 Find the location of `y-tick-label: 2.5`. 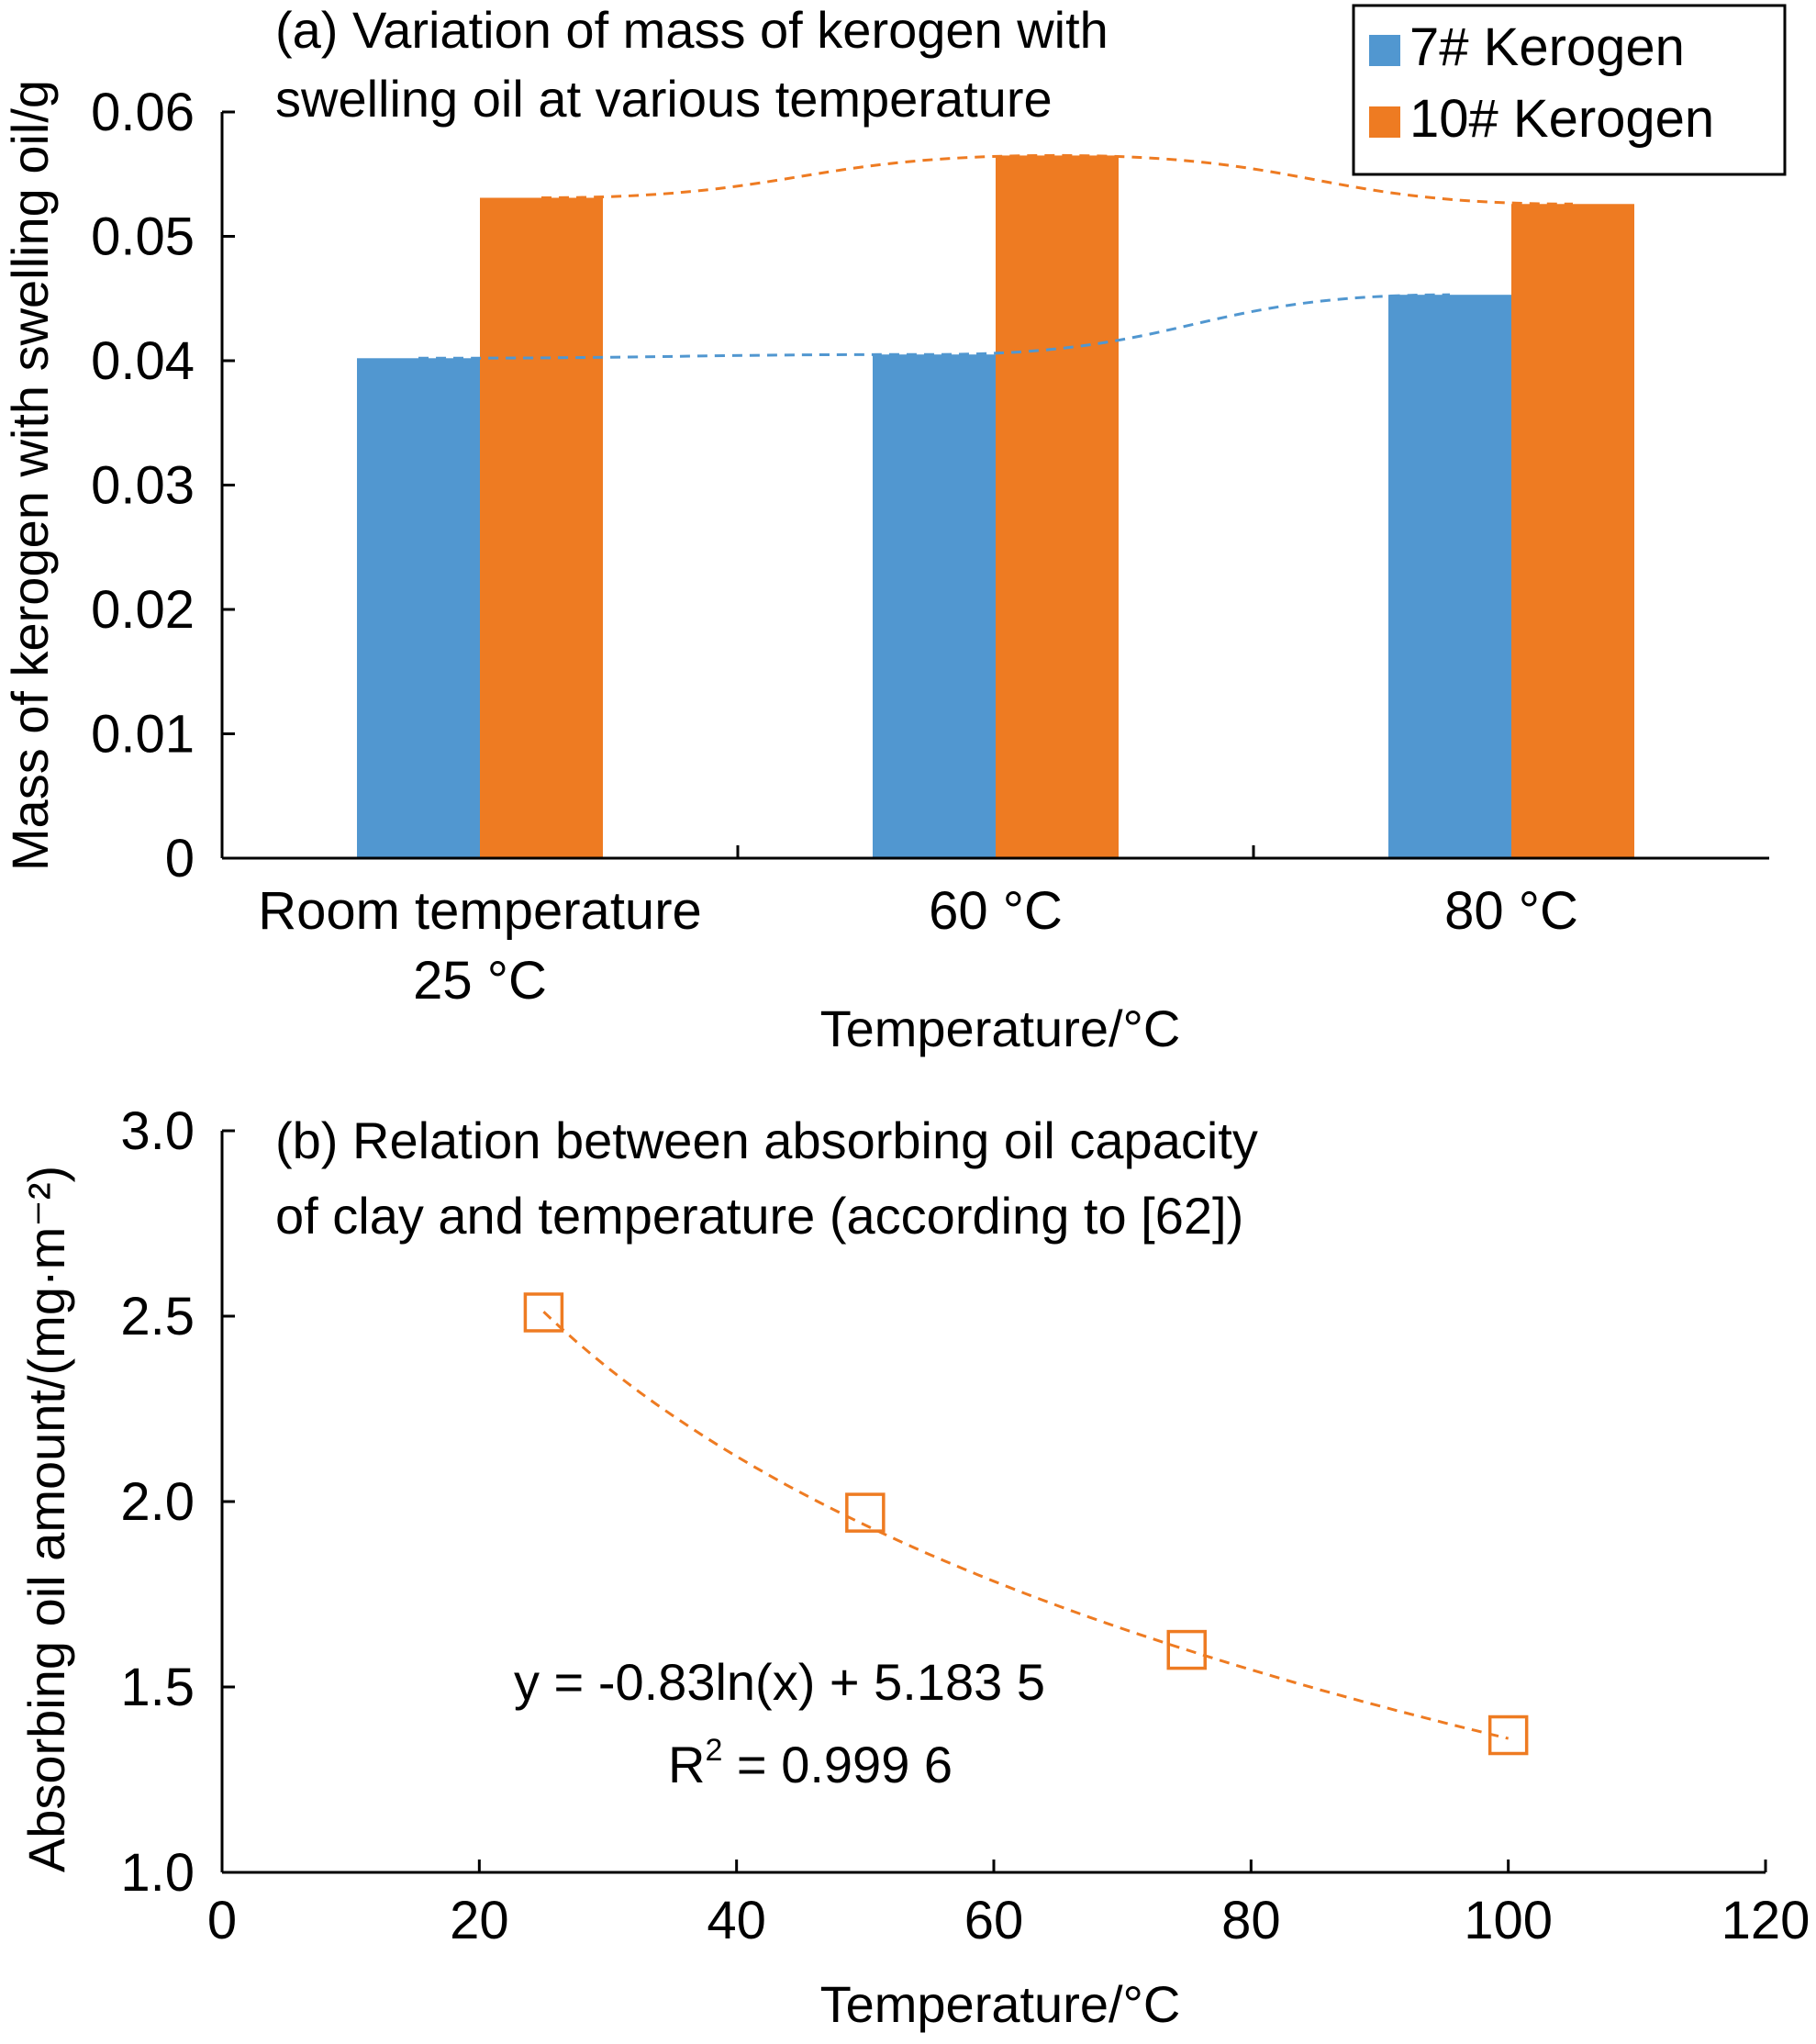

y-tick-label: 2.5 is located at coordinates (157, 1316).